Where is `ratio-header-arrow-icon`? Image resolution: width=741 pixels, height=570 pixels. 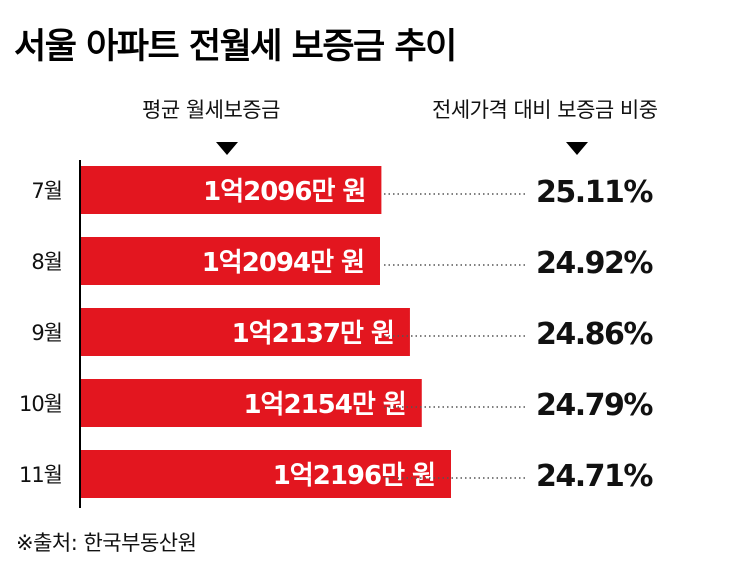 ratio-header-arrow-icon is located at coordinates (577, 148).